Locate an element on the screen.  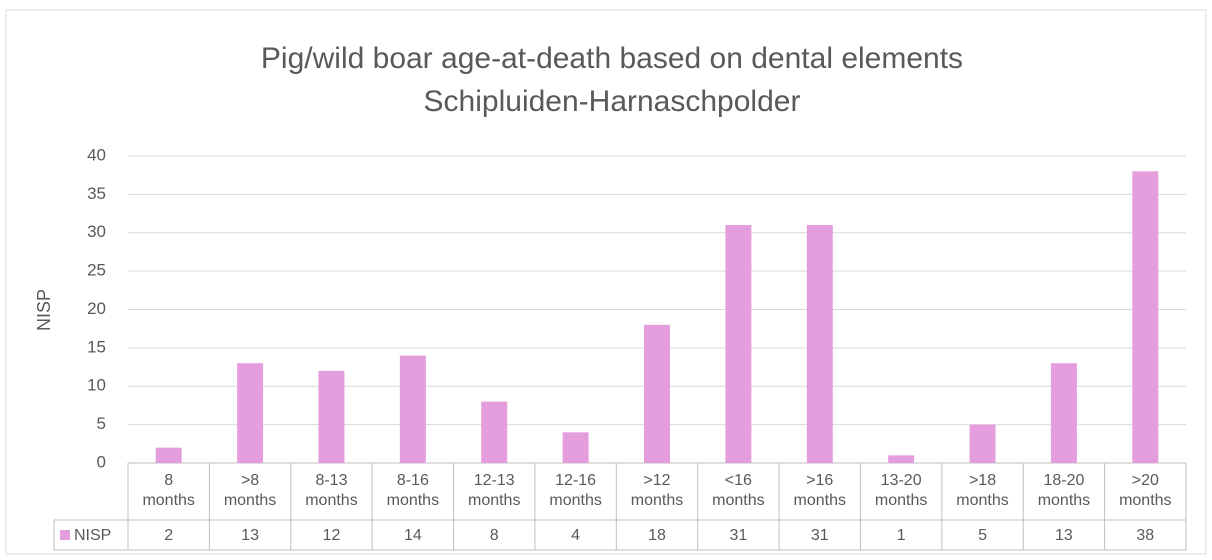
legend-key is located at coordinates (65, 535).